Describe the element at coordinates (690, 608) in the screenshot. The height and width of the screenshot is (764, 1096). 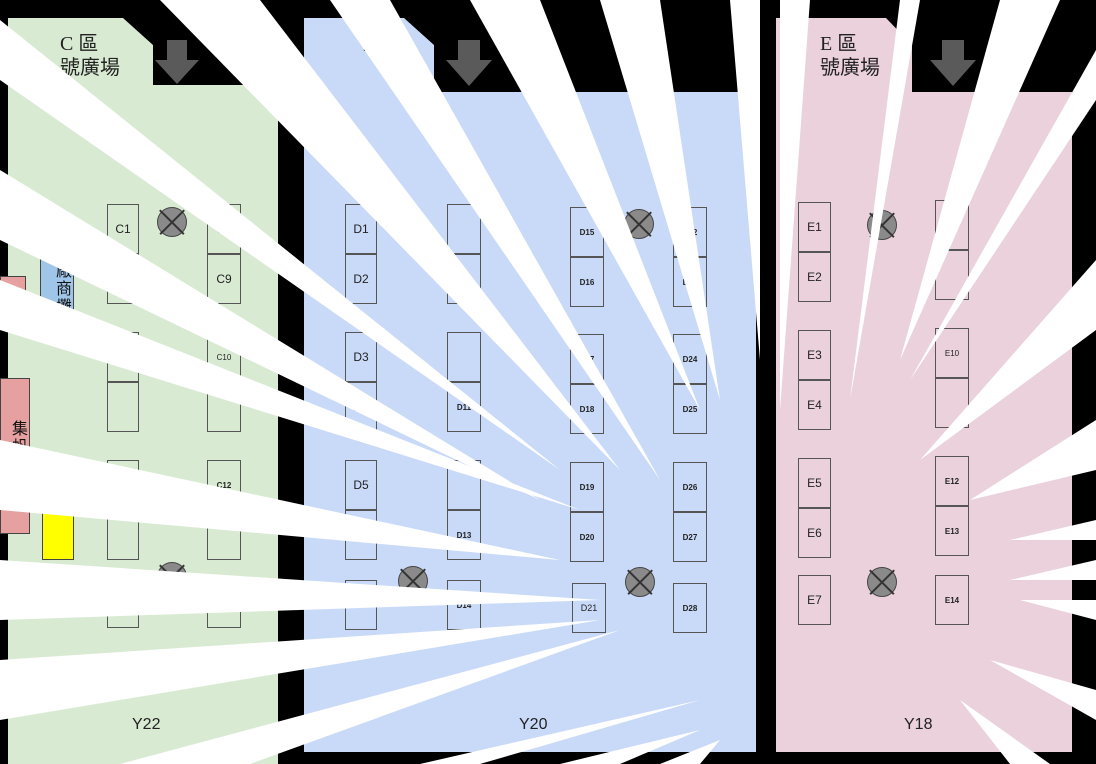
I see `booth-d28: D28` at that location.